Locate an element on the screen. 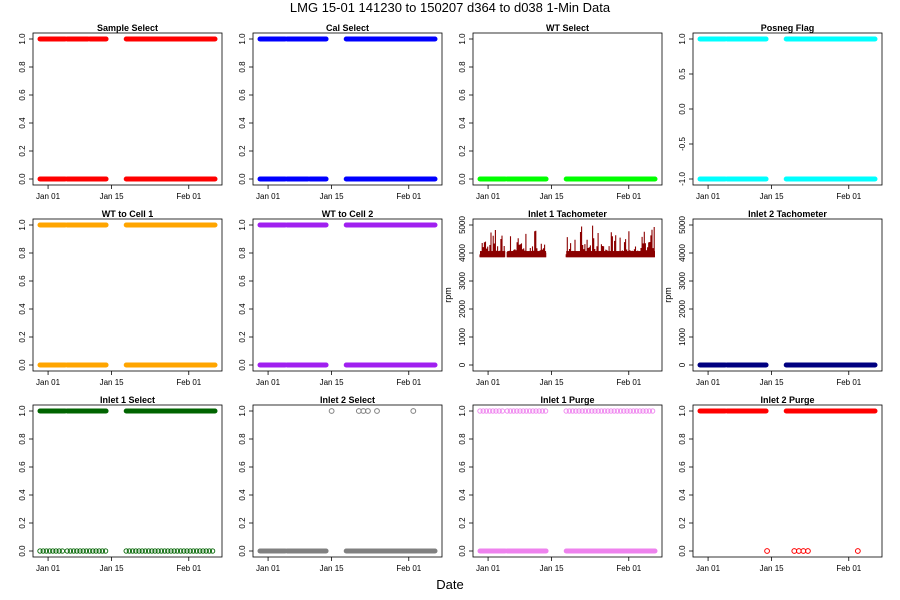 Image resolution: width=900 pixels, height=600 pixels. panel-title: Inlet 1 Tachometer is located at coordinates (567, 214).